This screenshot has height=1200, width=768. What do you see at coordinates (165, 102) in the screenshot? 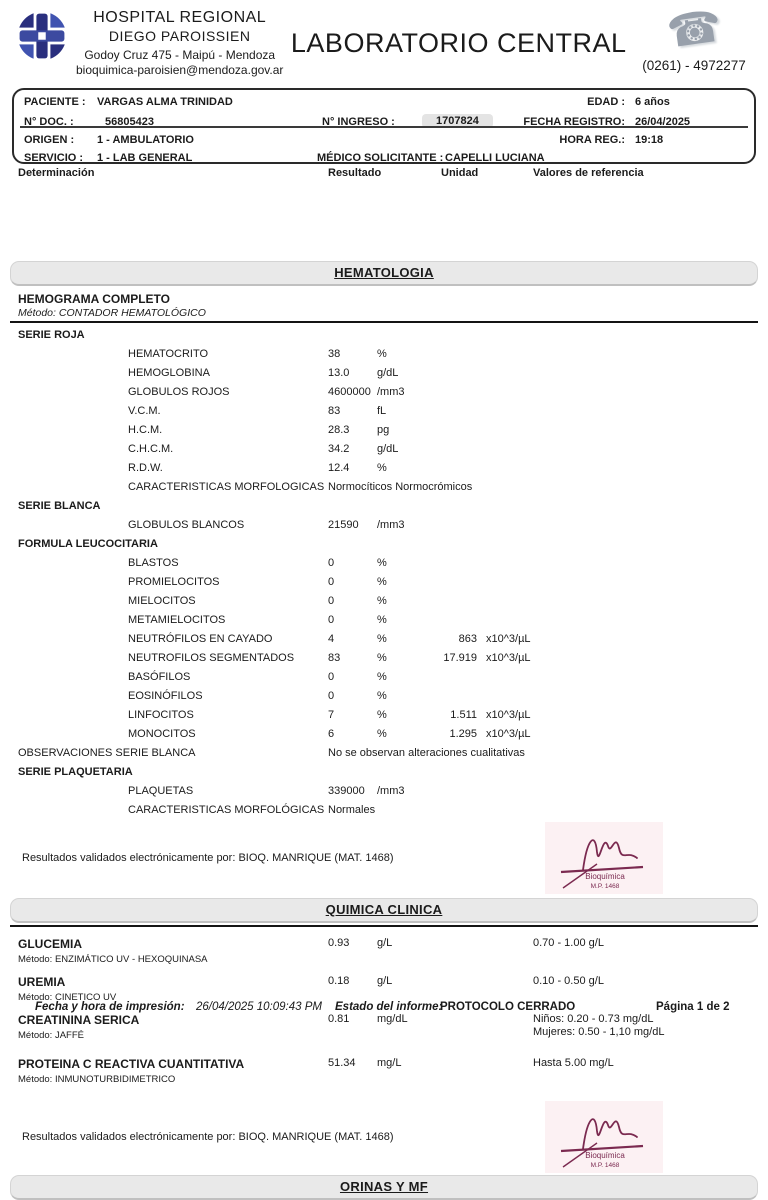
I see `patient-name: VARGAS ALMA TRINIDAD` at bounding box center [165, 102].